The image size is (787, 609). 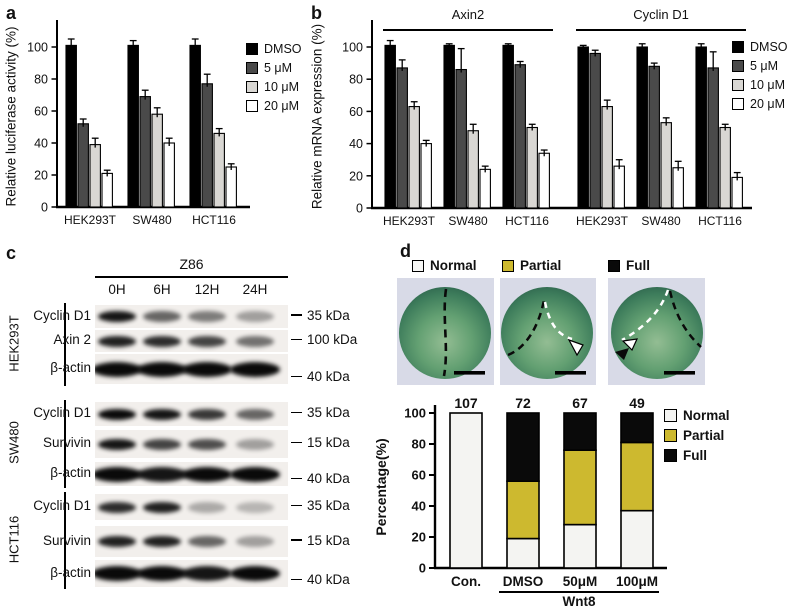 What do you see at coordinates (547, 333) in the screenshot?
I see `embryo` at bounding box center [547, 333].